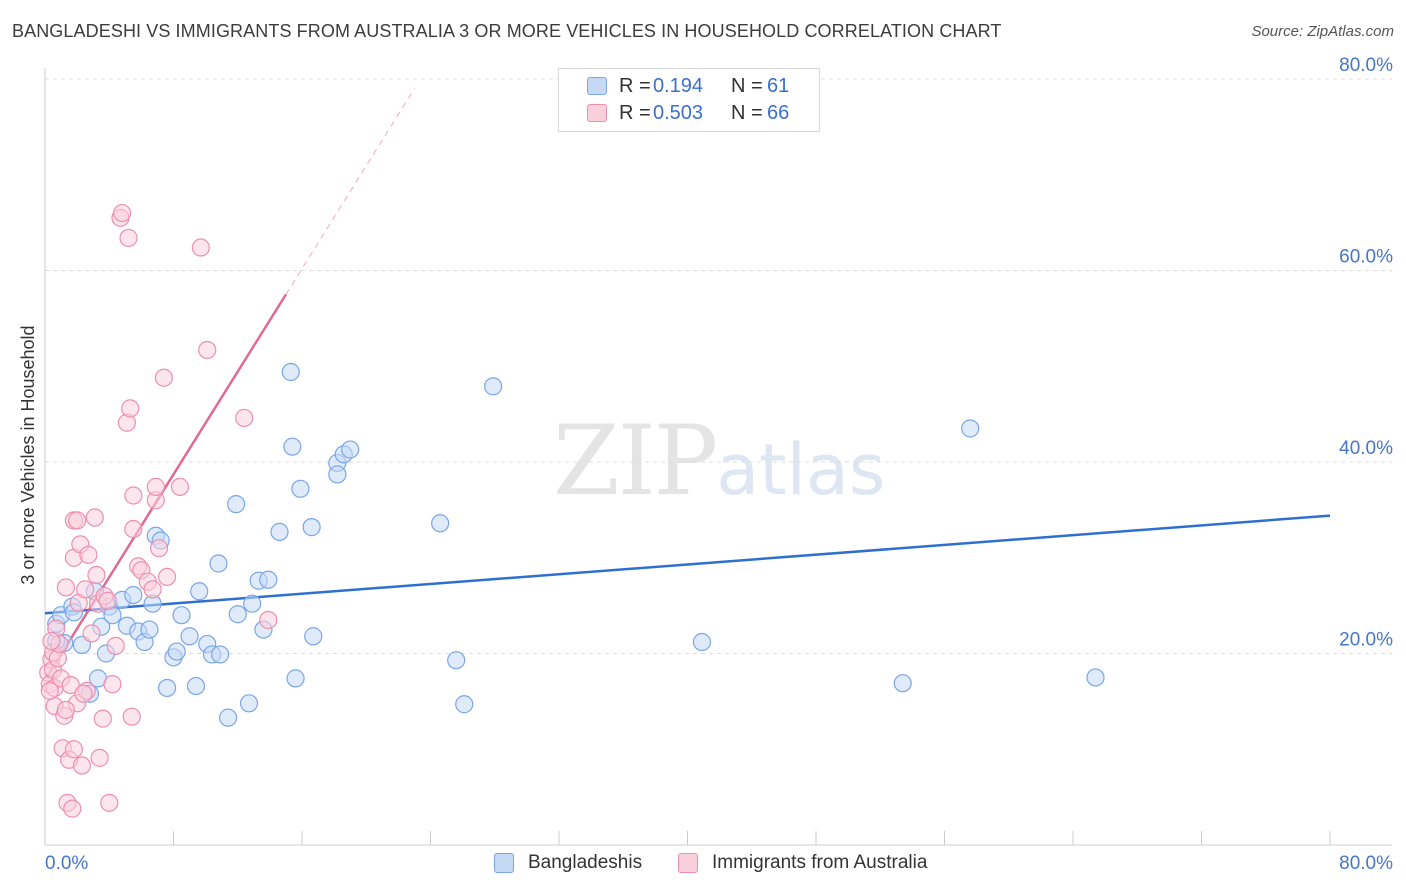  Describe the element at coordinates (635, 461) in the screenshot. I see `watermark-zip: ZIP` at that location.